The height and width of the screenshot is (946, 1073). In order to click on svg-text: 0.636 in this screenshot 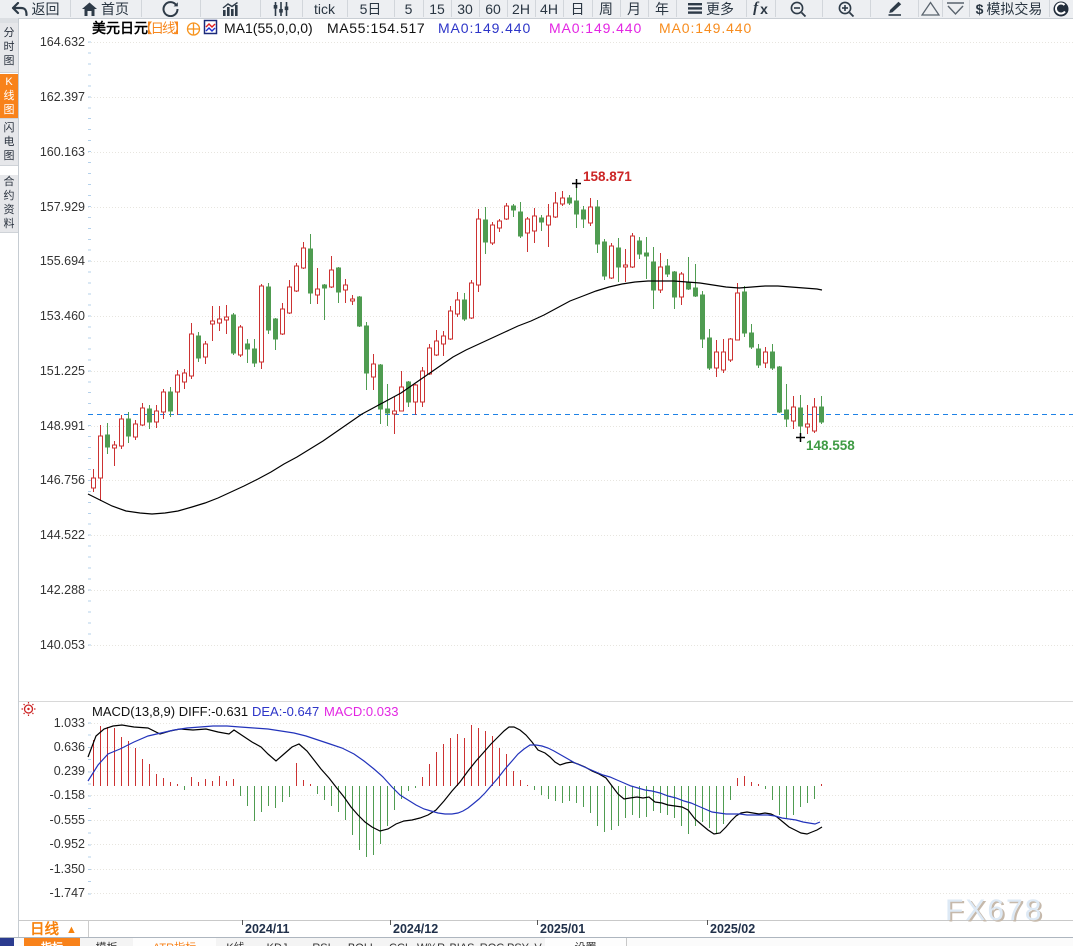, I will do `click(69, 747)`.